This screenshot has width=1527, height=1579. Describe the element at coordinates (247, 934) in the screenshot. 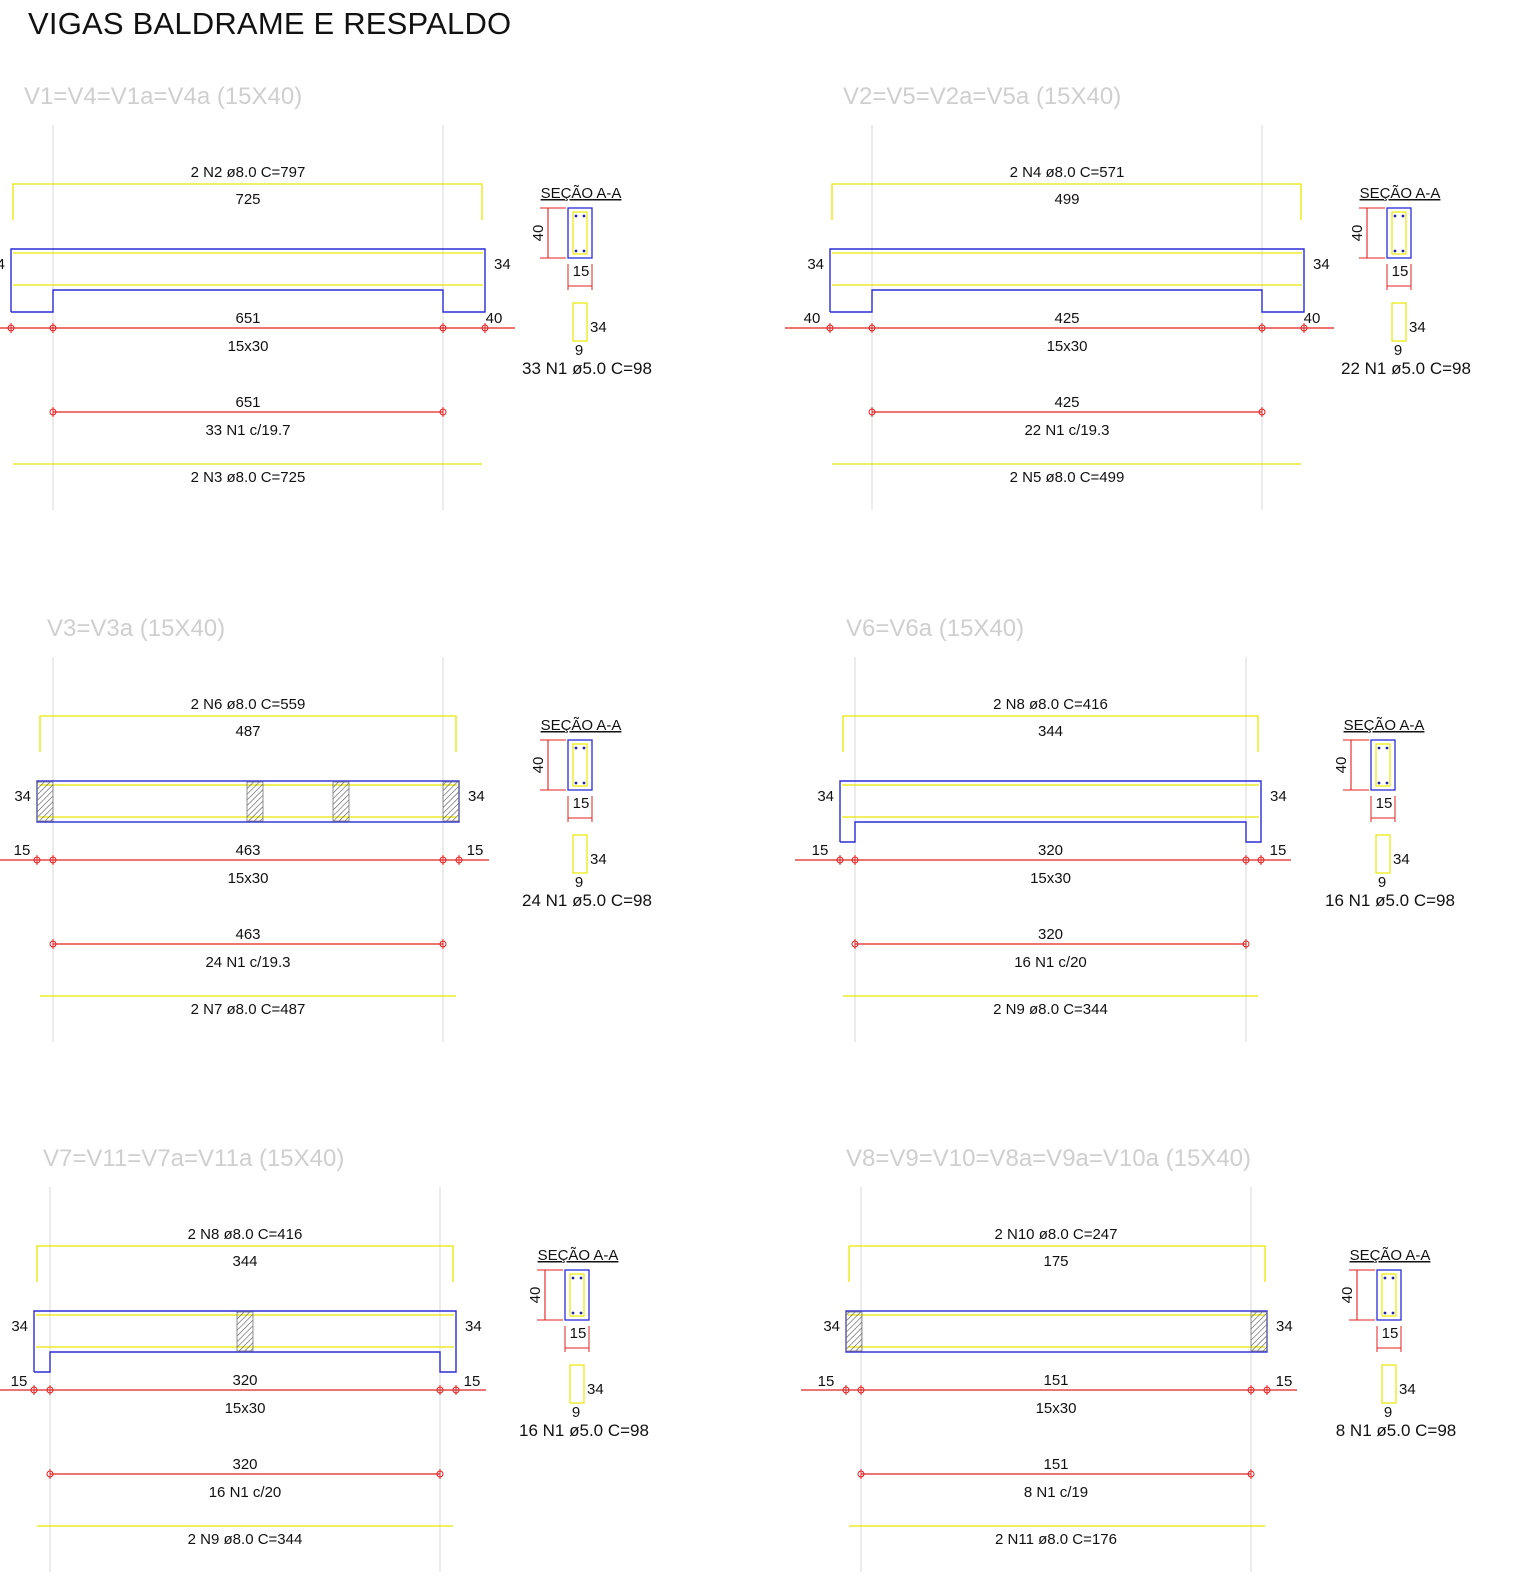

I see `stirrup-span-length: 463` at that location.